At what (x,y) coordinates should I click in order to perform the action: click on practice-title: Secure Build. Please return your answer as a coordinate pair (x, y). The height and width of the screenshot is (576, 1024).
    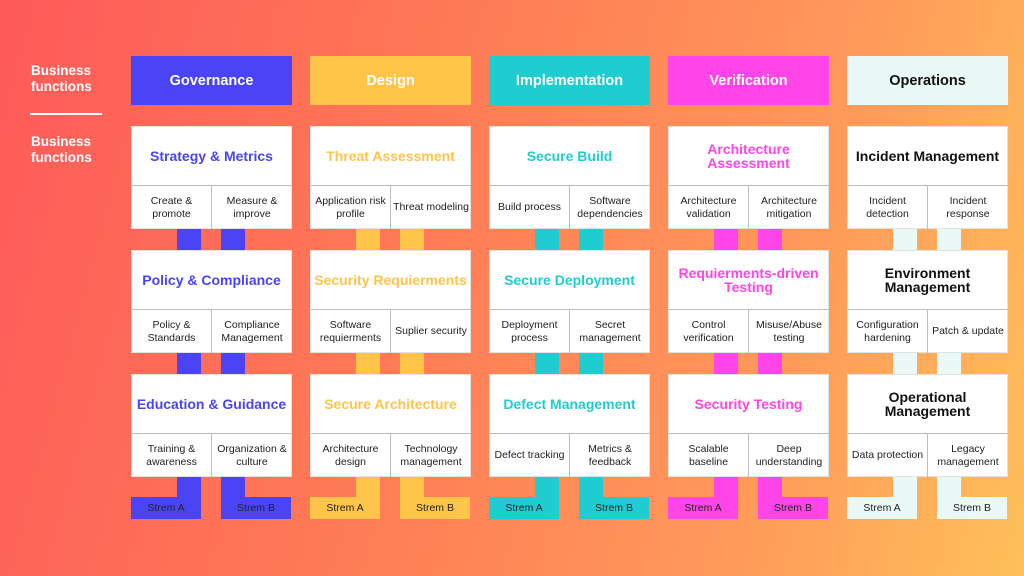
    Looking at the image, I should click on (569, 156).